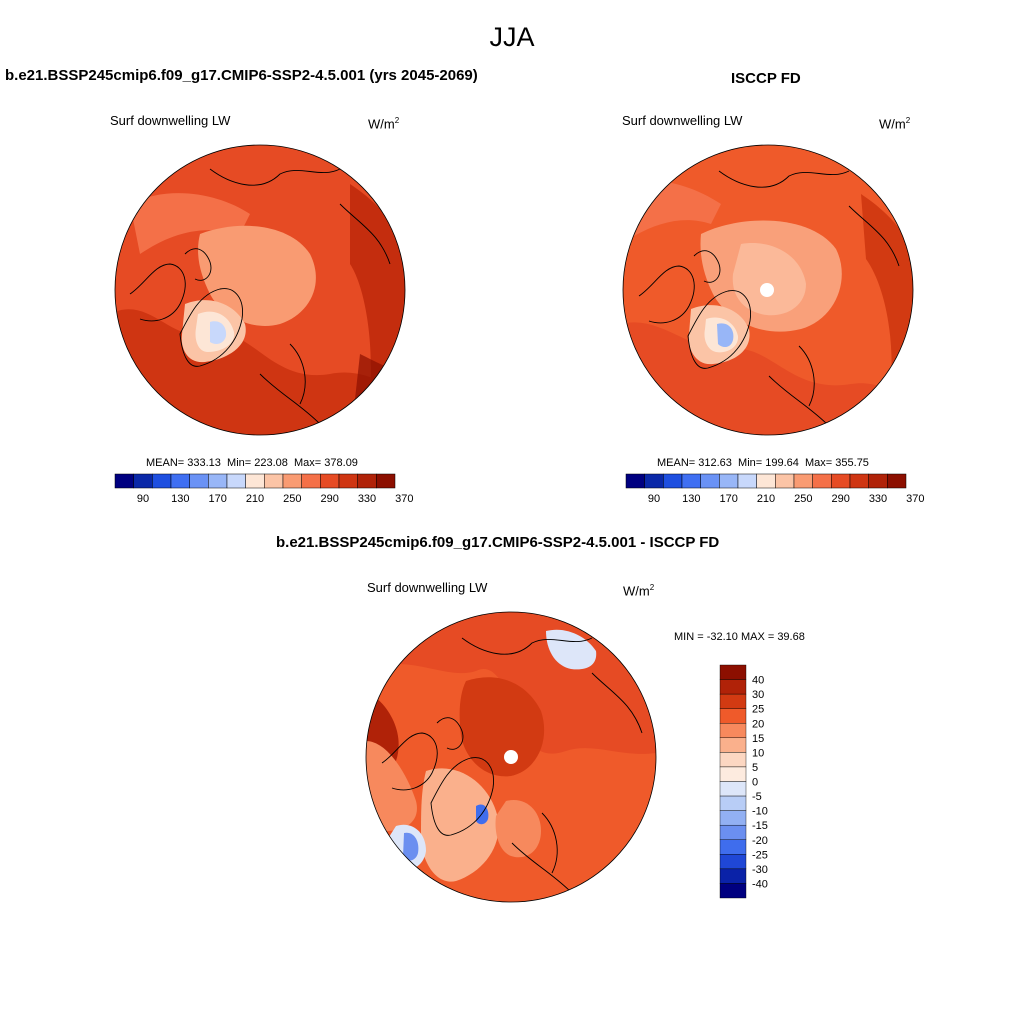 The image size is (1024, 1024). I want to click on panel2-colorbar-tick-label: 130, so click(691, 499).